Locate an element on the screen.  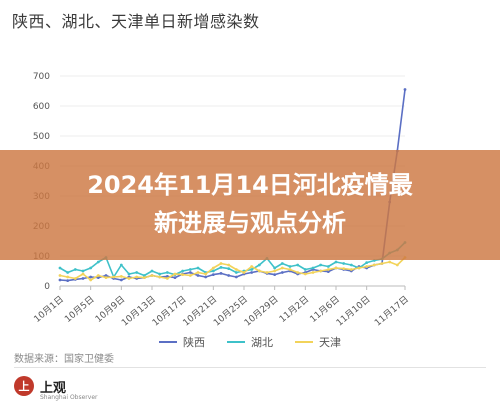
legend-label-shaanxi: 陕西 is located at coordinates (194, 342).